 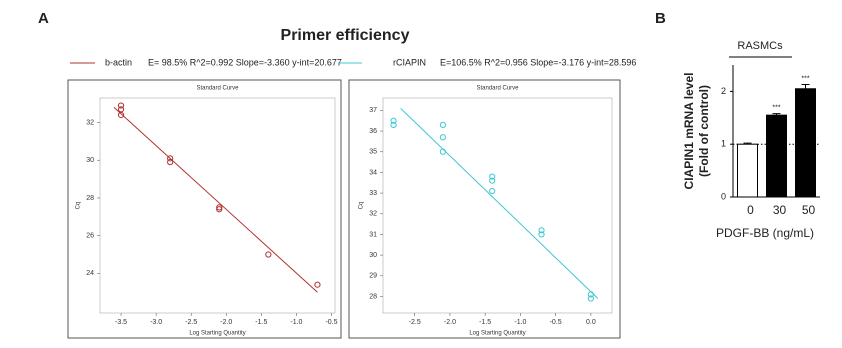 What do you see at coordinates (723, 144) in the screenshot?
I see `y-tick-label: 1` at bounding box center [723, 144].